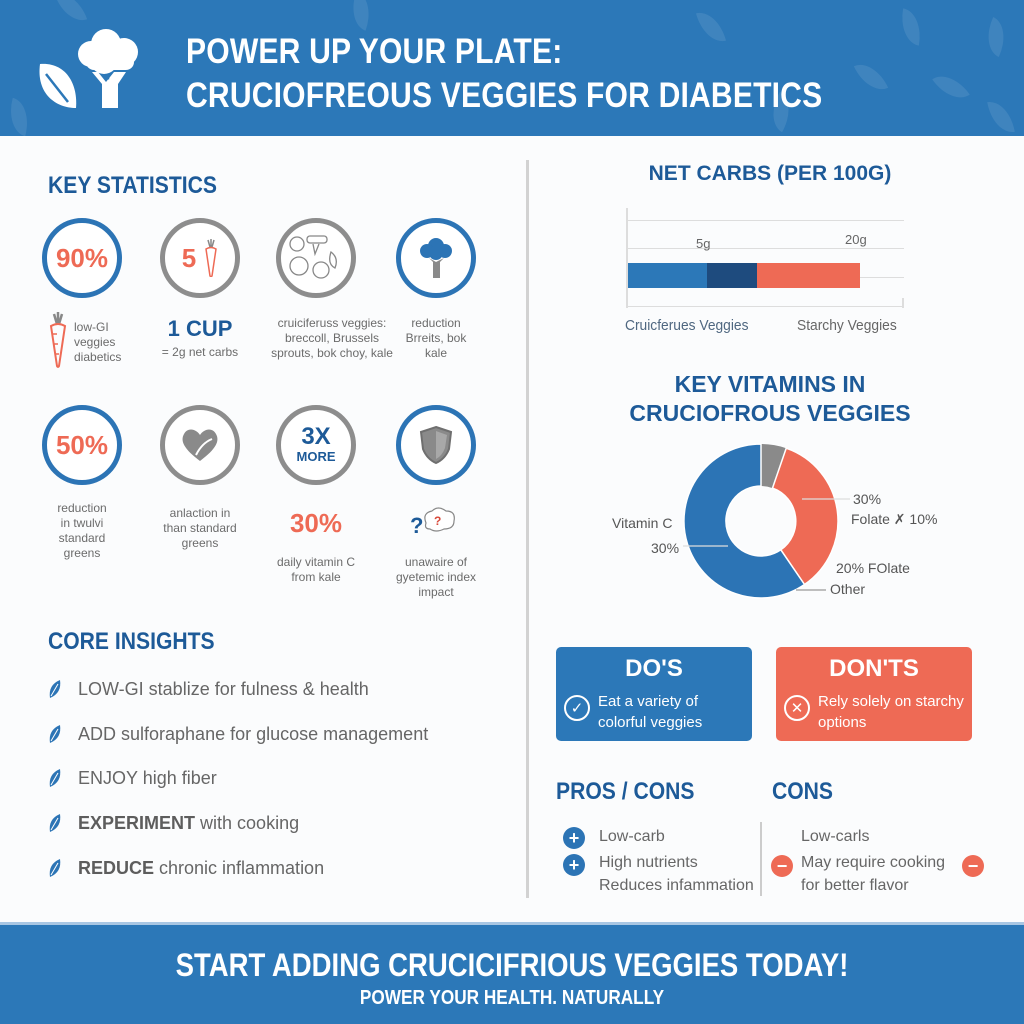 The height and width of the screenshot is (1024, 1024). I want to click on pro-item: Reduces infammation, so click(676, 885).